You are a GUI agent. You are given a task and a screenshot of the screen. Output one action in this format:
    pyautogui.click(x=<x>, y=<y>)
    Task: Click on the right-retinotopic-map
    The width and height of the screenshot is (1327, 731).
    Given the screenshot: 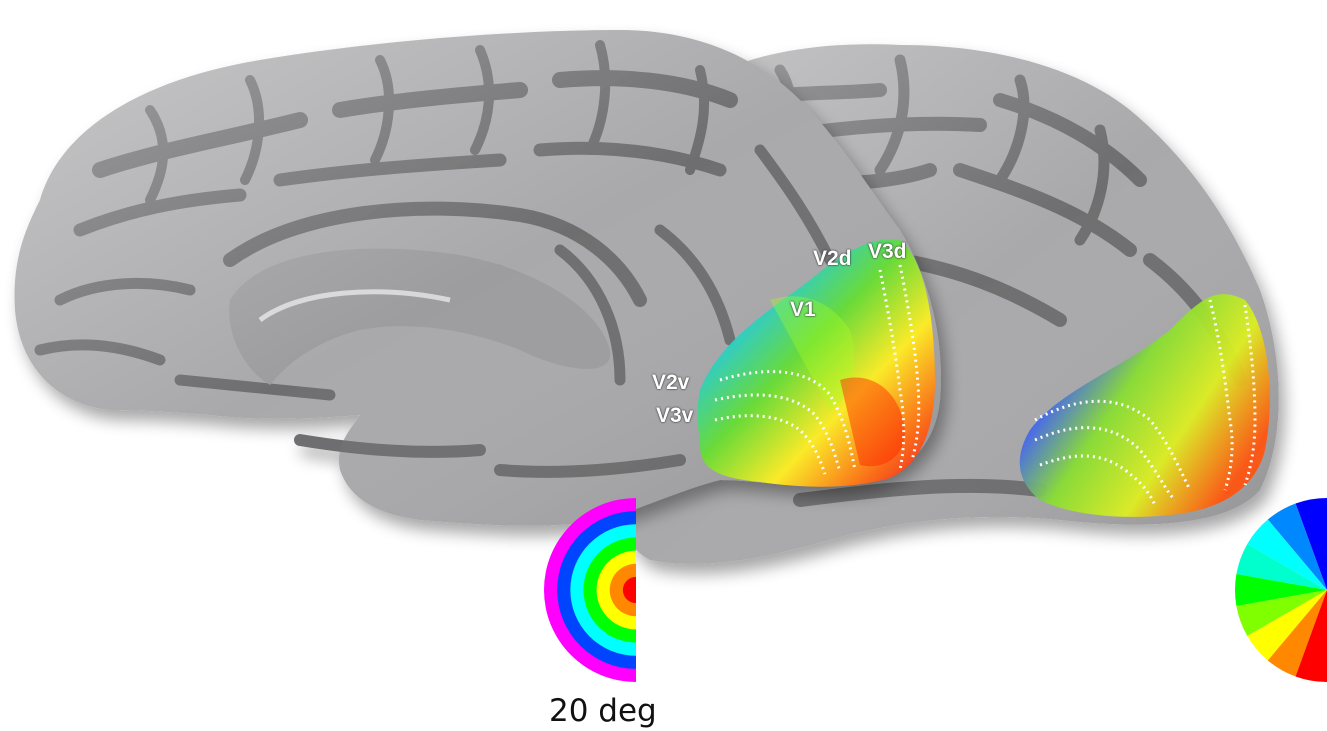 What is the action you would take?
    pyautogui.click(x=1144, y=405)
    